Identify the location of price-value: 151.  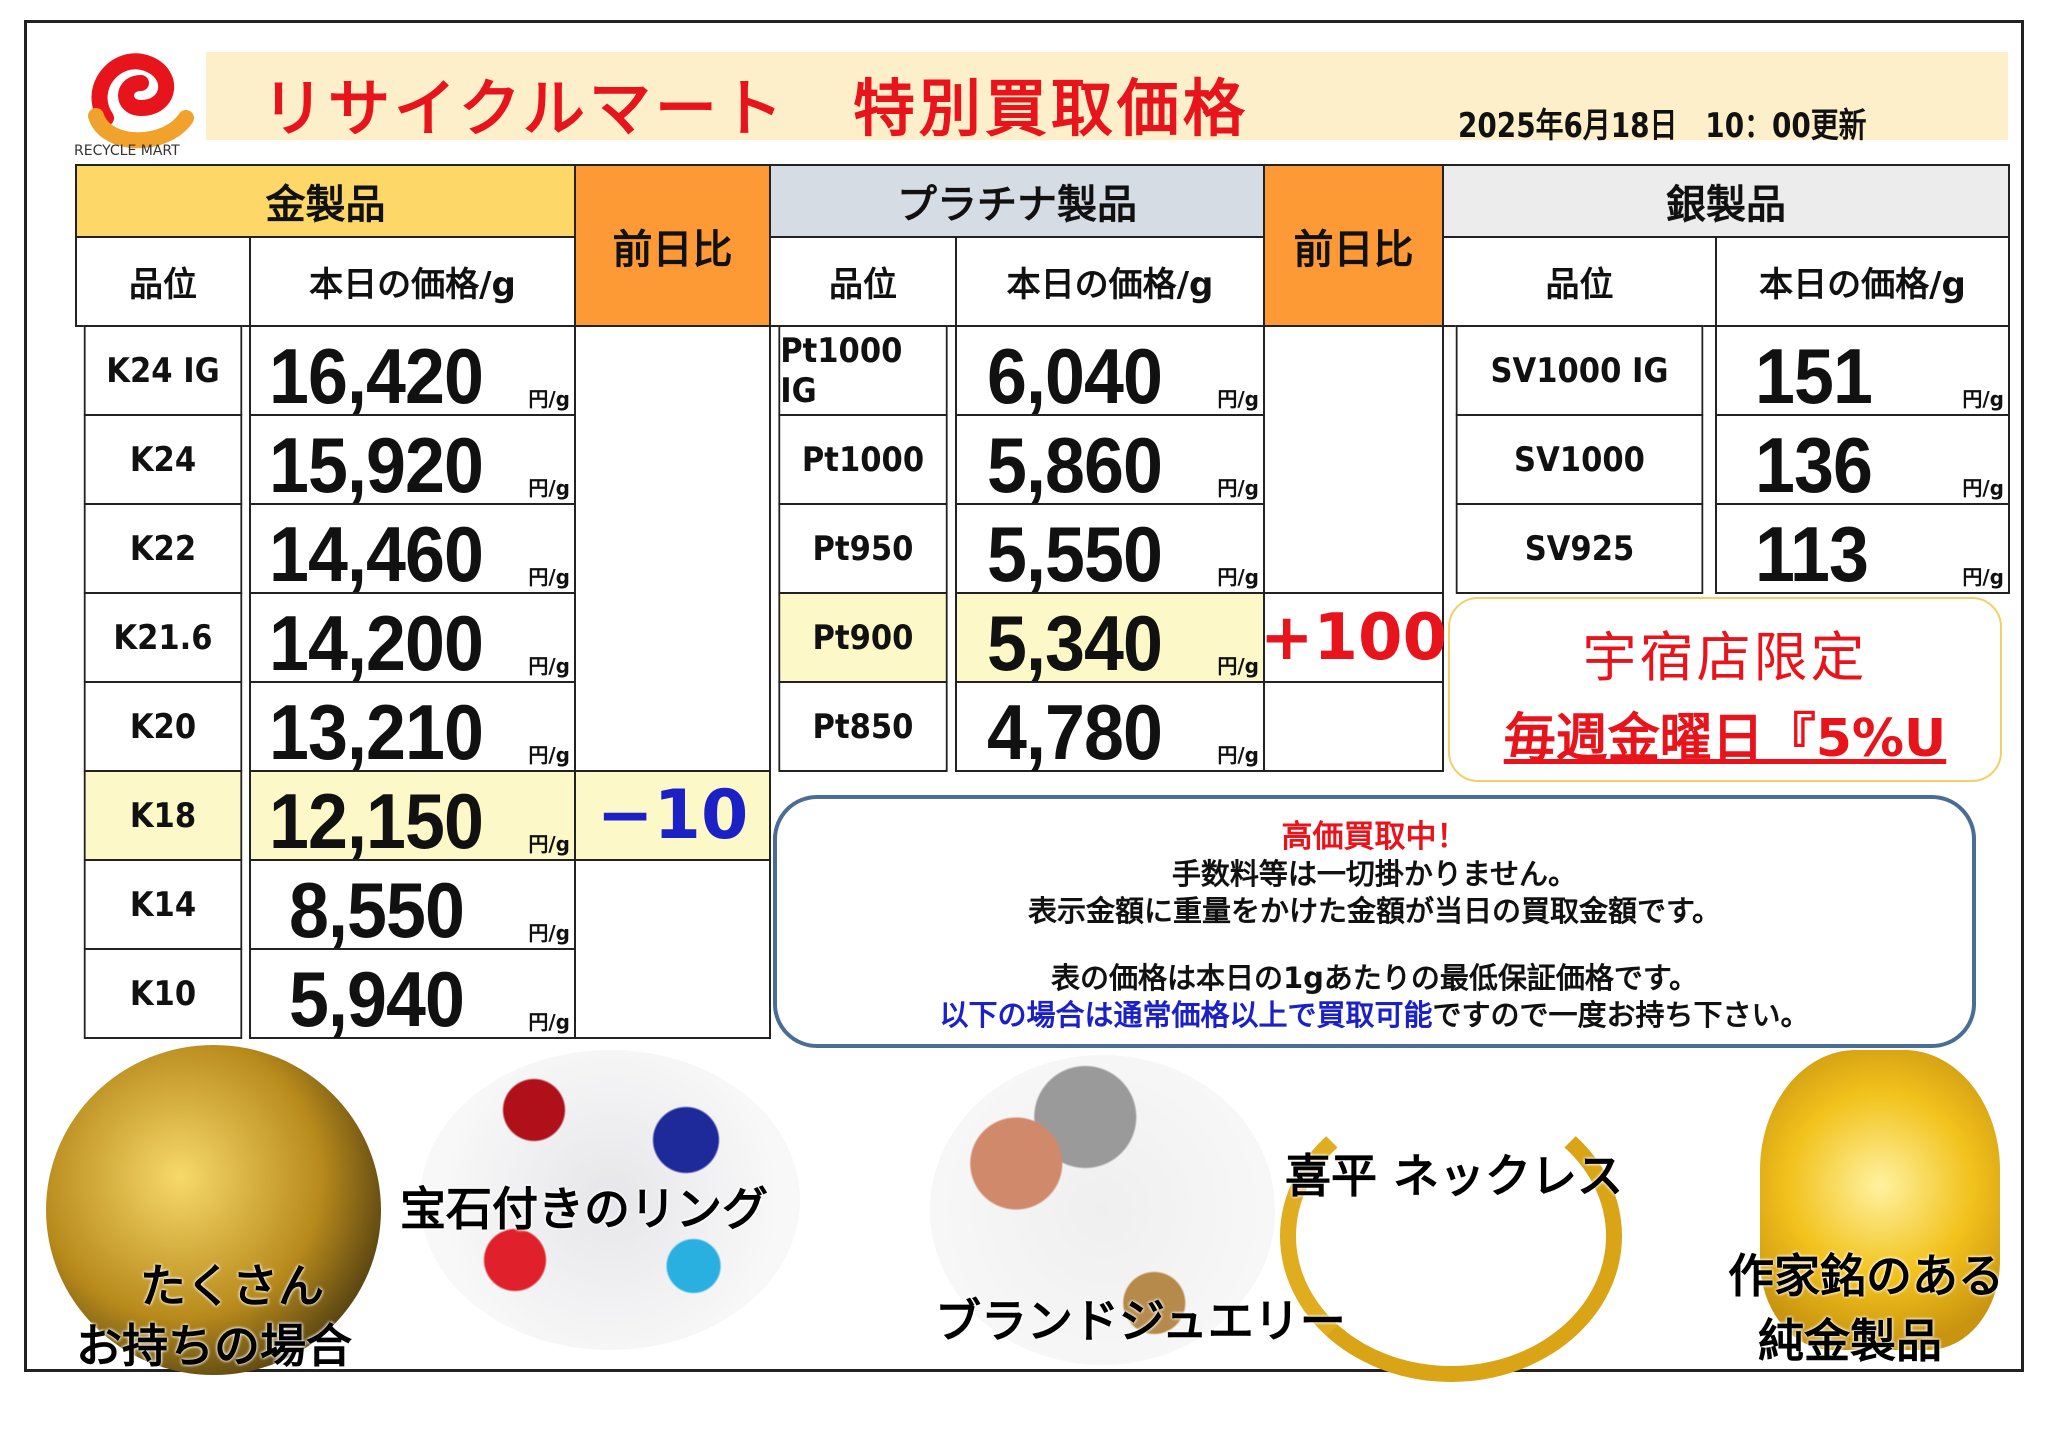
(1814, 376).